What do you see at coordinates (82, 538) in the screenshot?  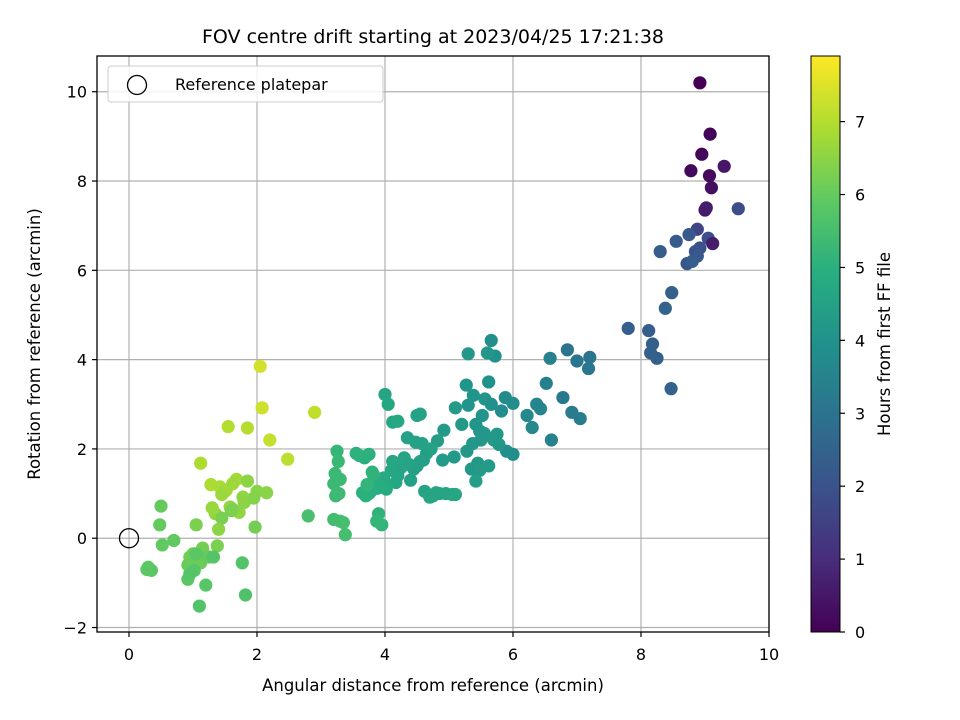 I see `y-tick-label: 0` at bounding box center [82, 538].